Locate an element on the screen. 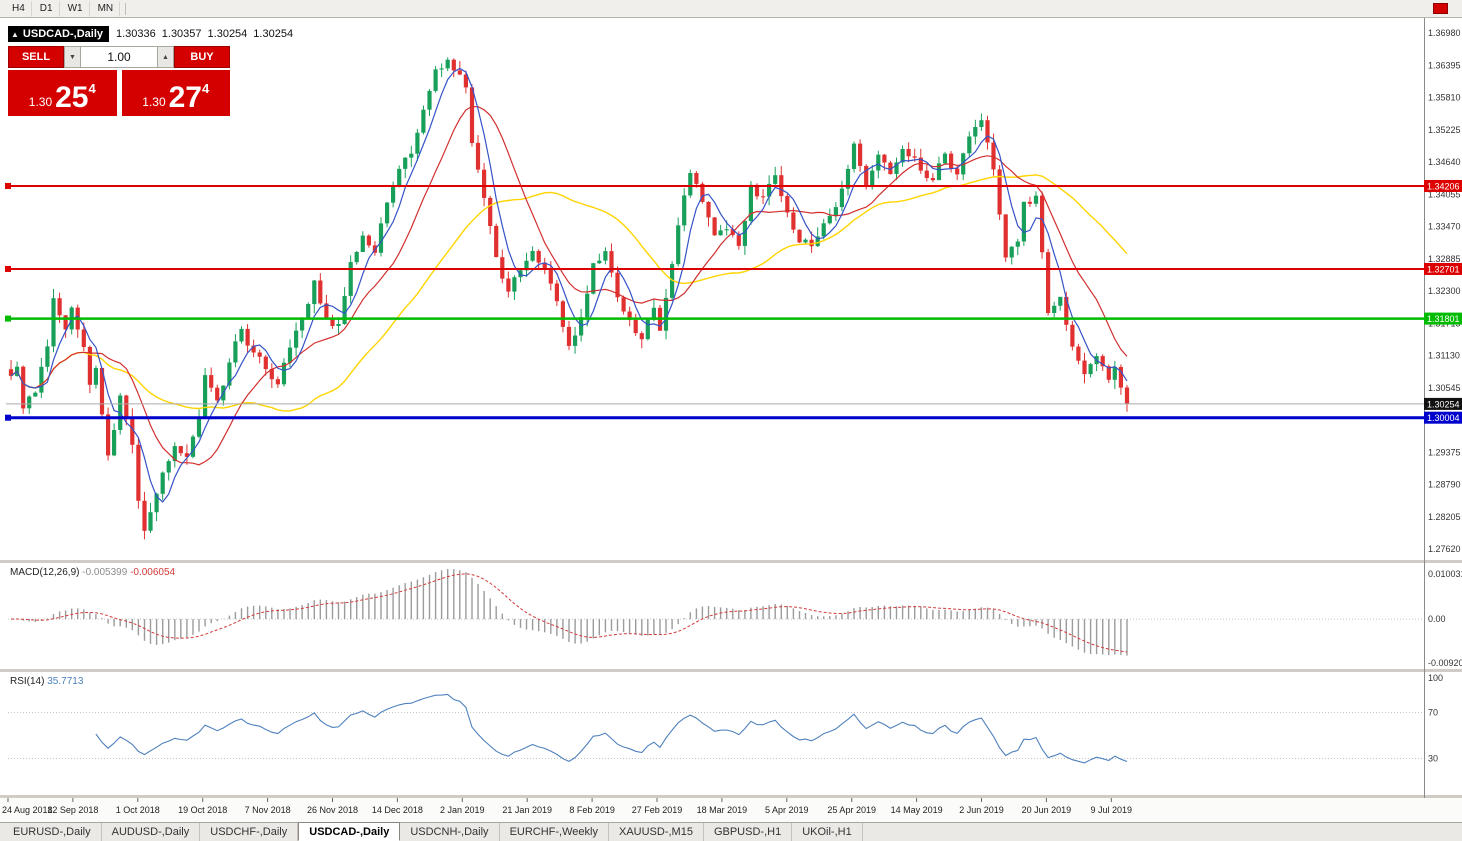 The width and height of the screenshot is (1462, 841). svg-text: 24 Aug 2018 is located at coordinates (27, 810).